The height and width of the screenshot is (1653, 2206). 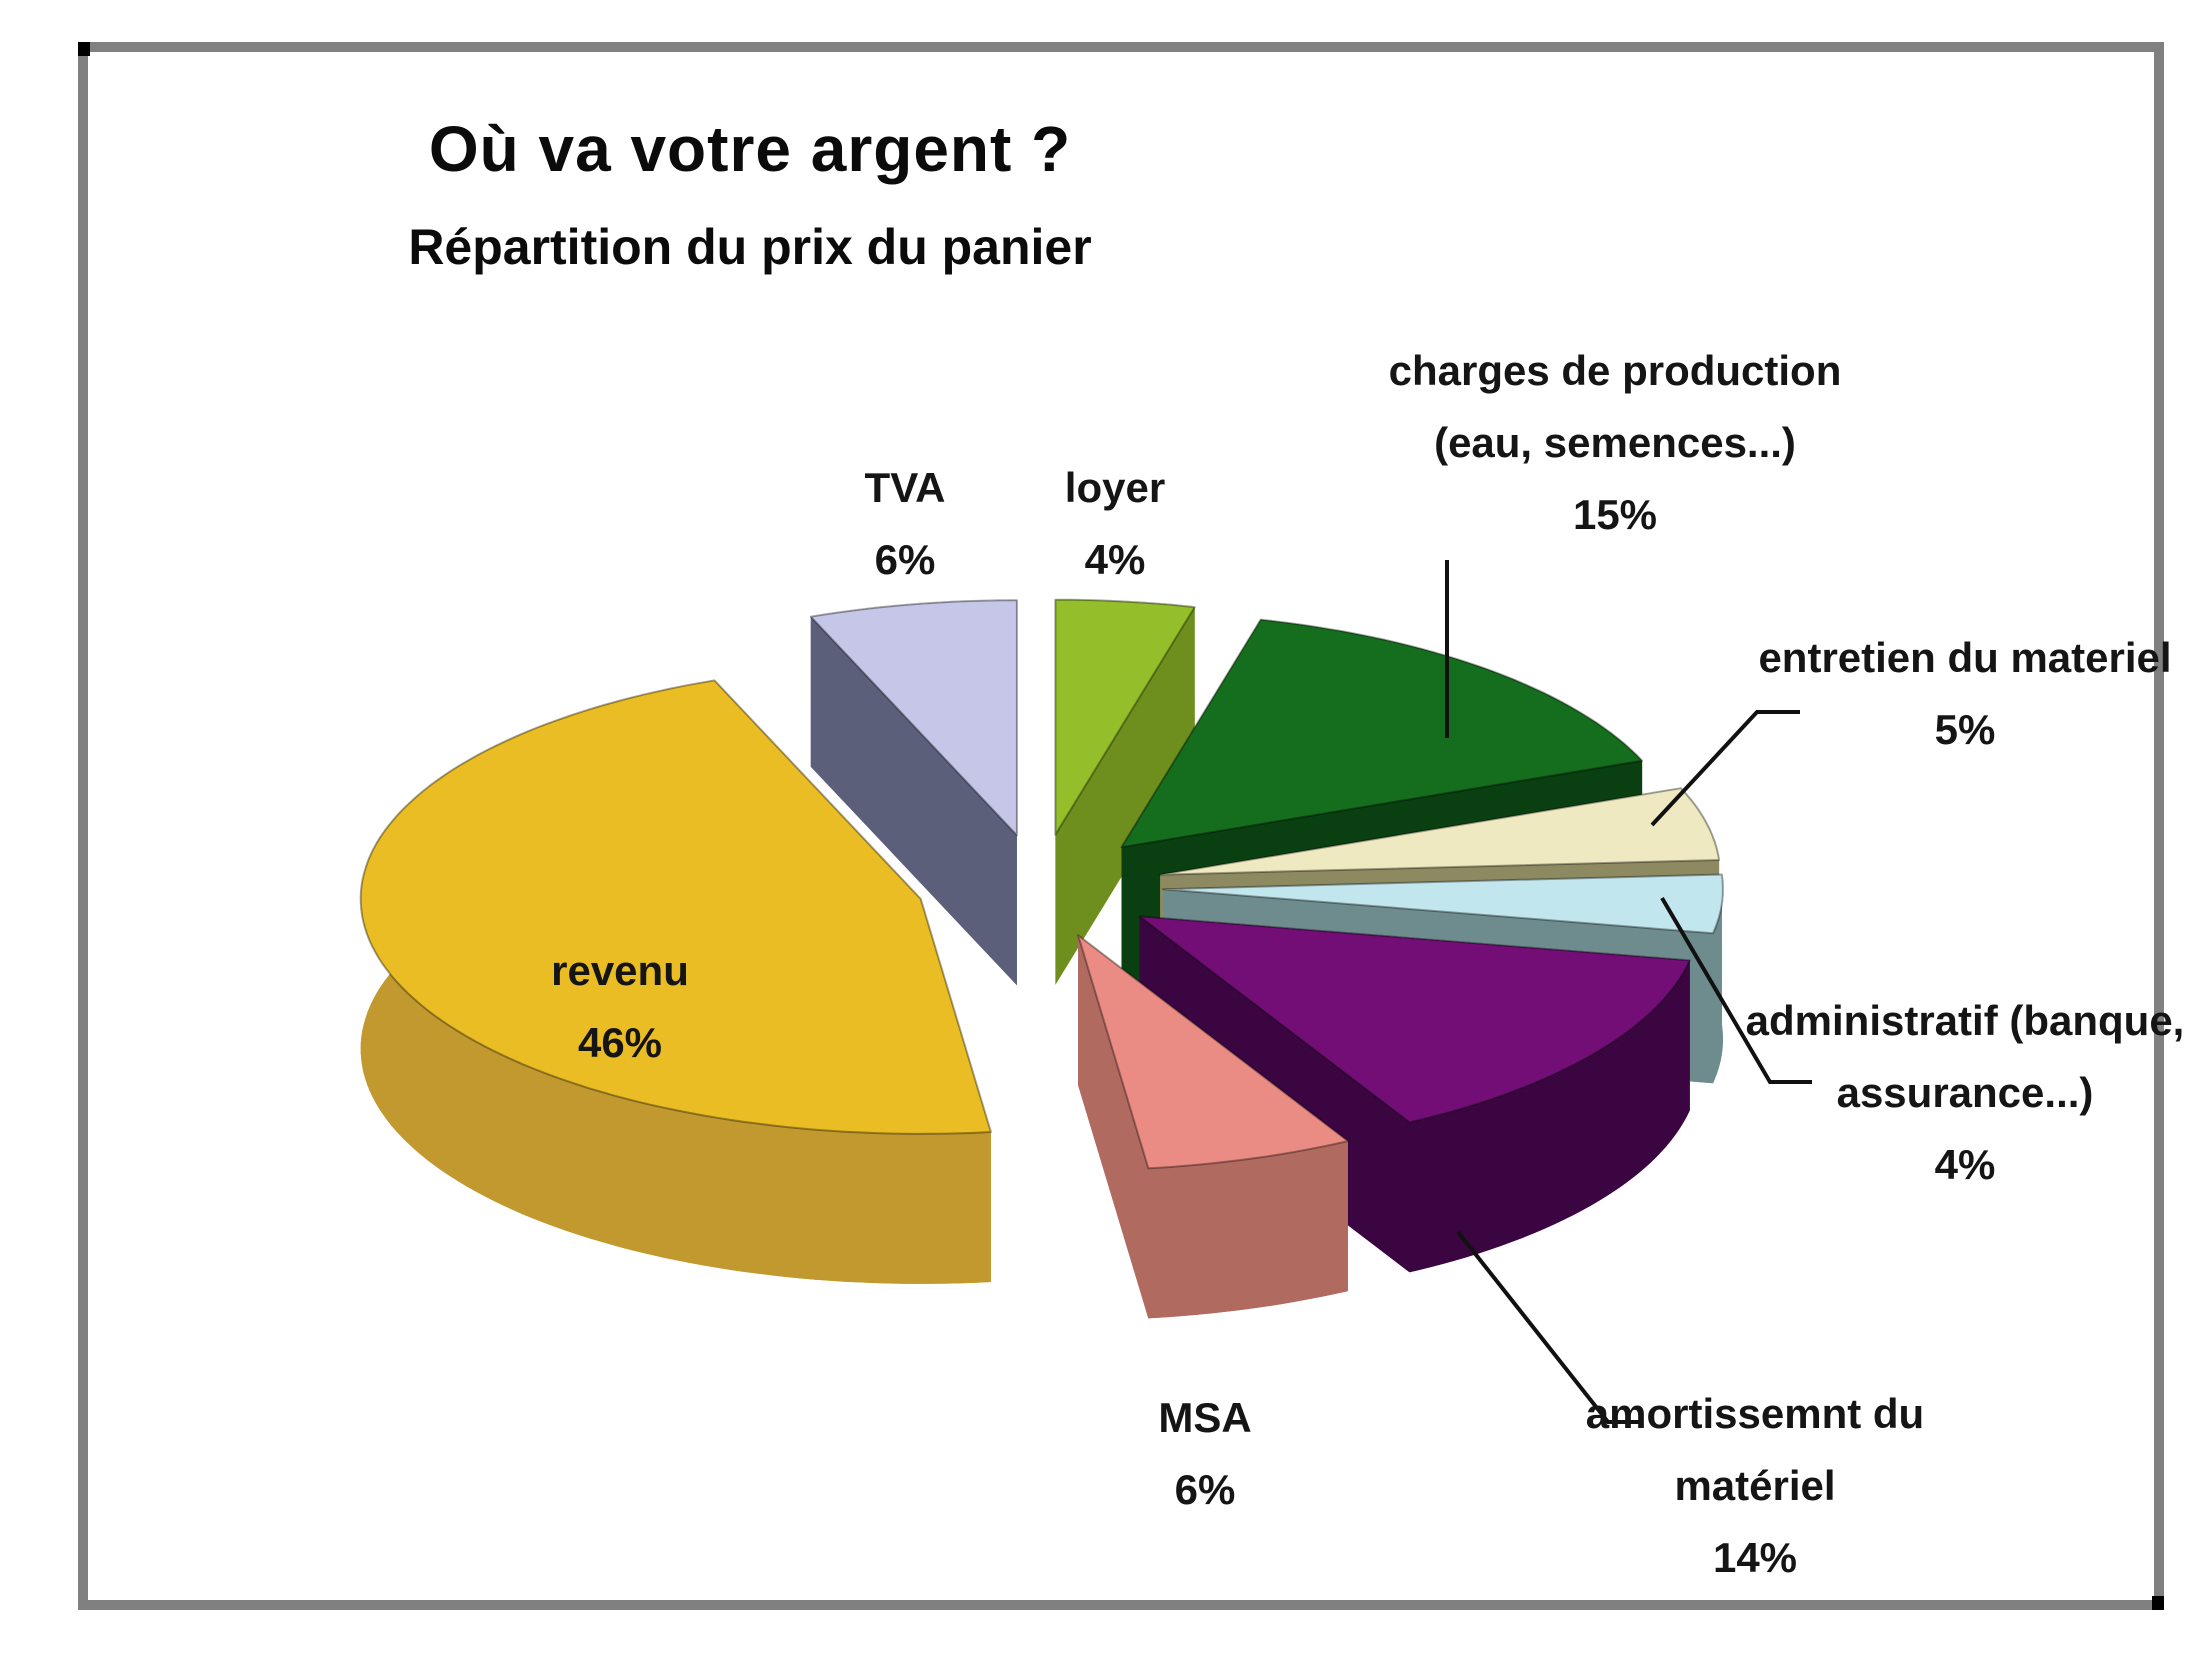 What do you see at coordinates (1115, 524) in the screenshot?
I see `slice-label-loyer: loyer 4%` at bounding box center [1115, 524].